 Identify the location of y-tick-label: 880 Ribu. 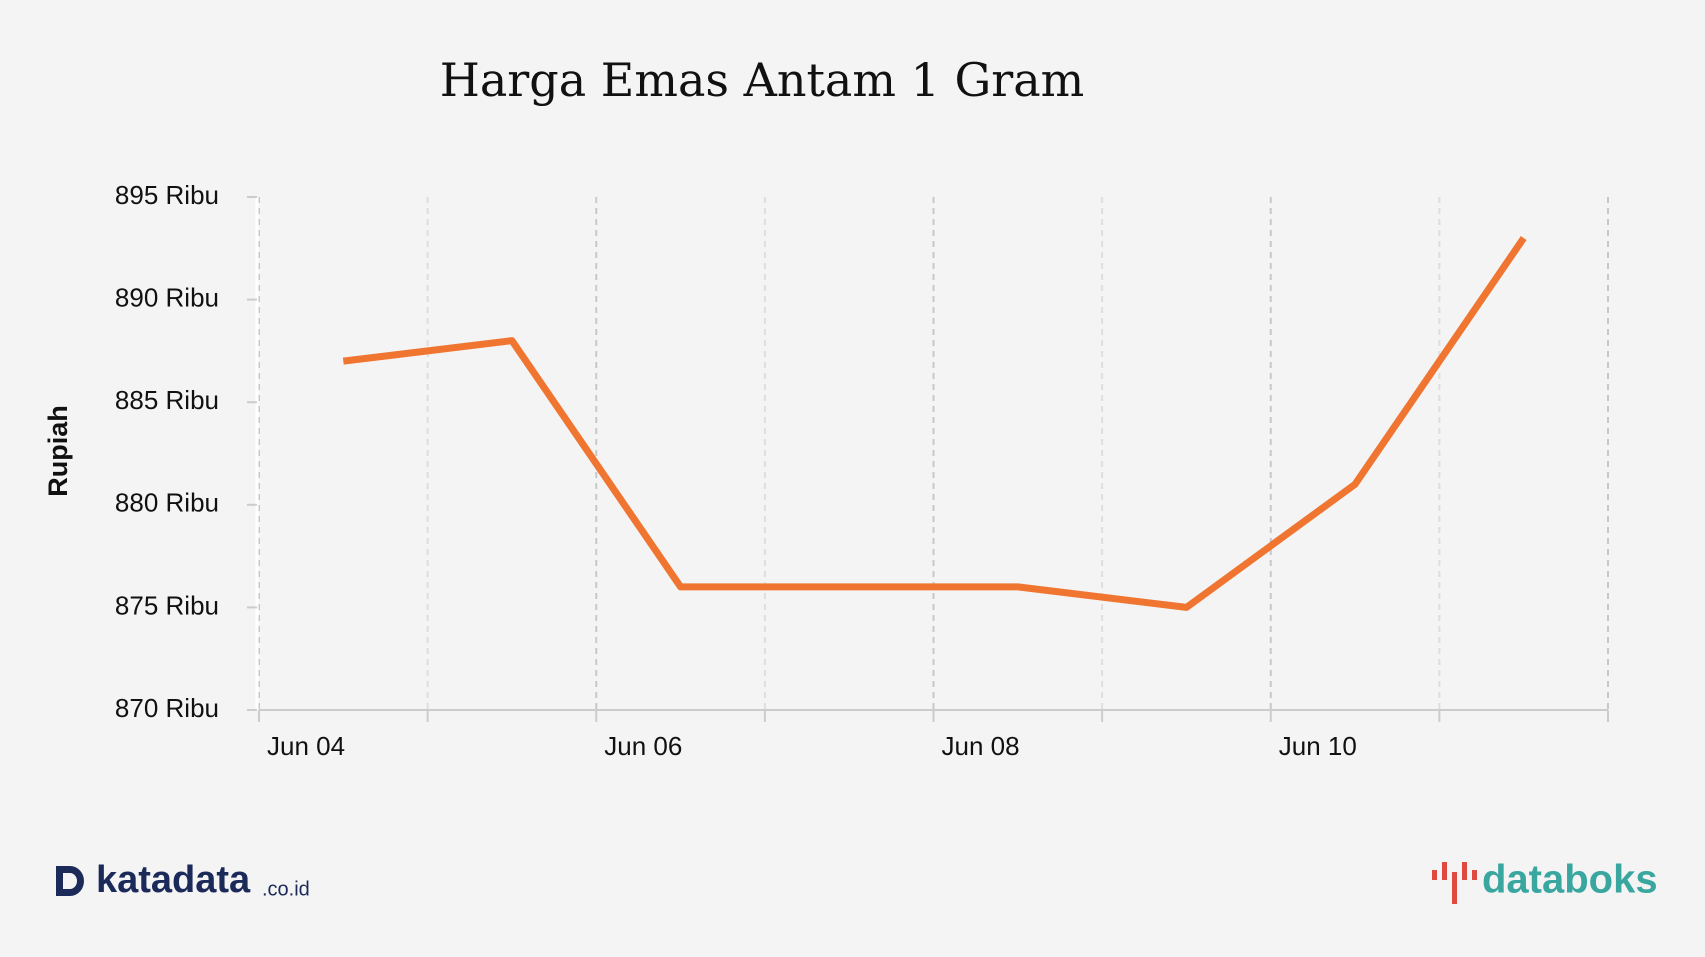
(167, 503).